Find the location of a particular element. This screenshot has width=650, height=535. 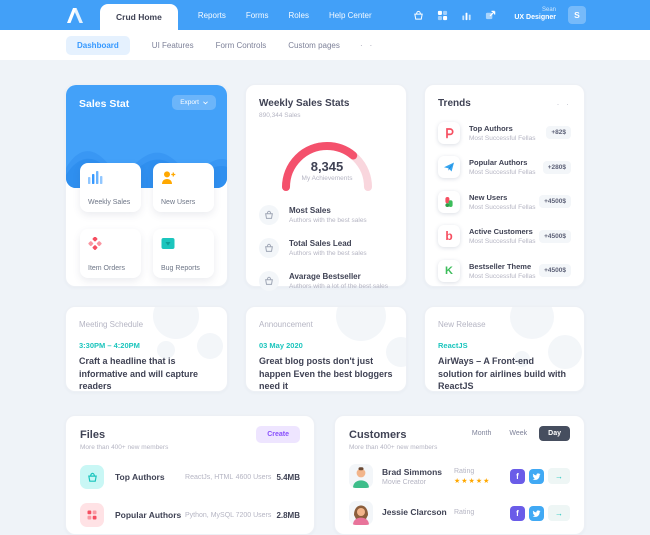

achievement-gauge: 8,345 My Achievements is located at coordinates (327, 165).